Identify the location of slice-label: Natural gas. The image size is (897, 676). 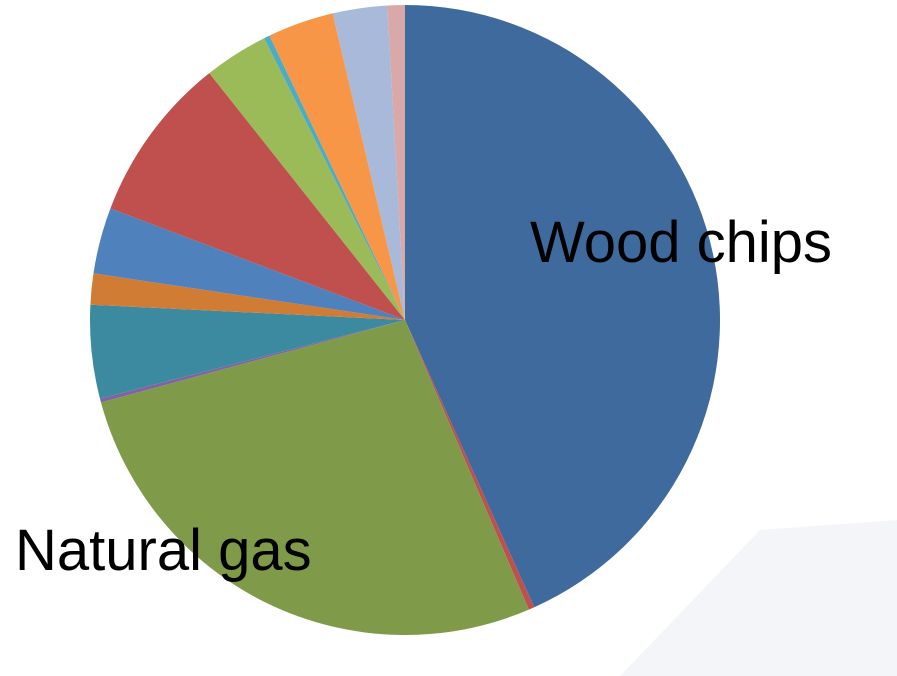
(163, 550).